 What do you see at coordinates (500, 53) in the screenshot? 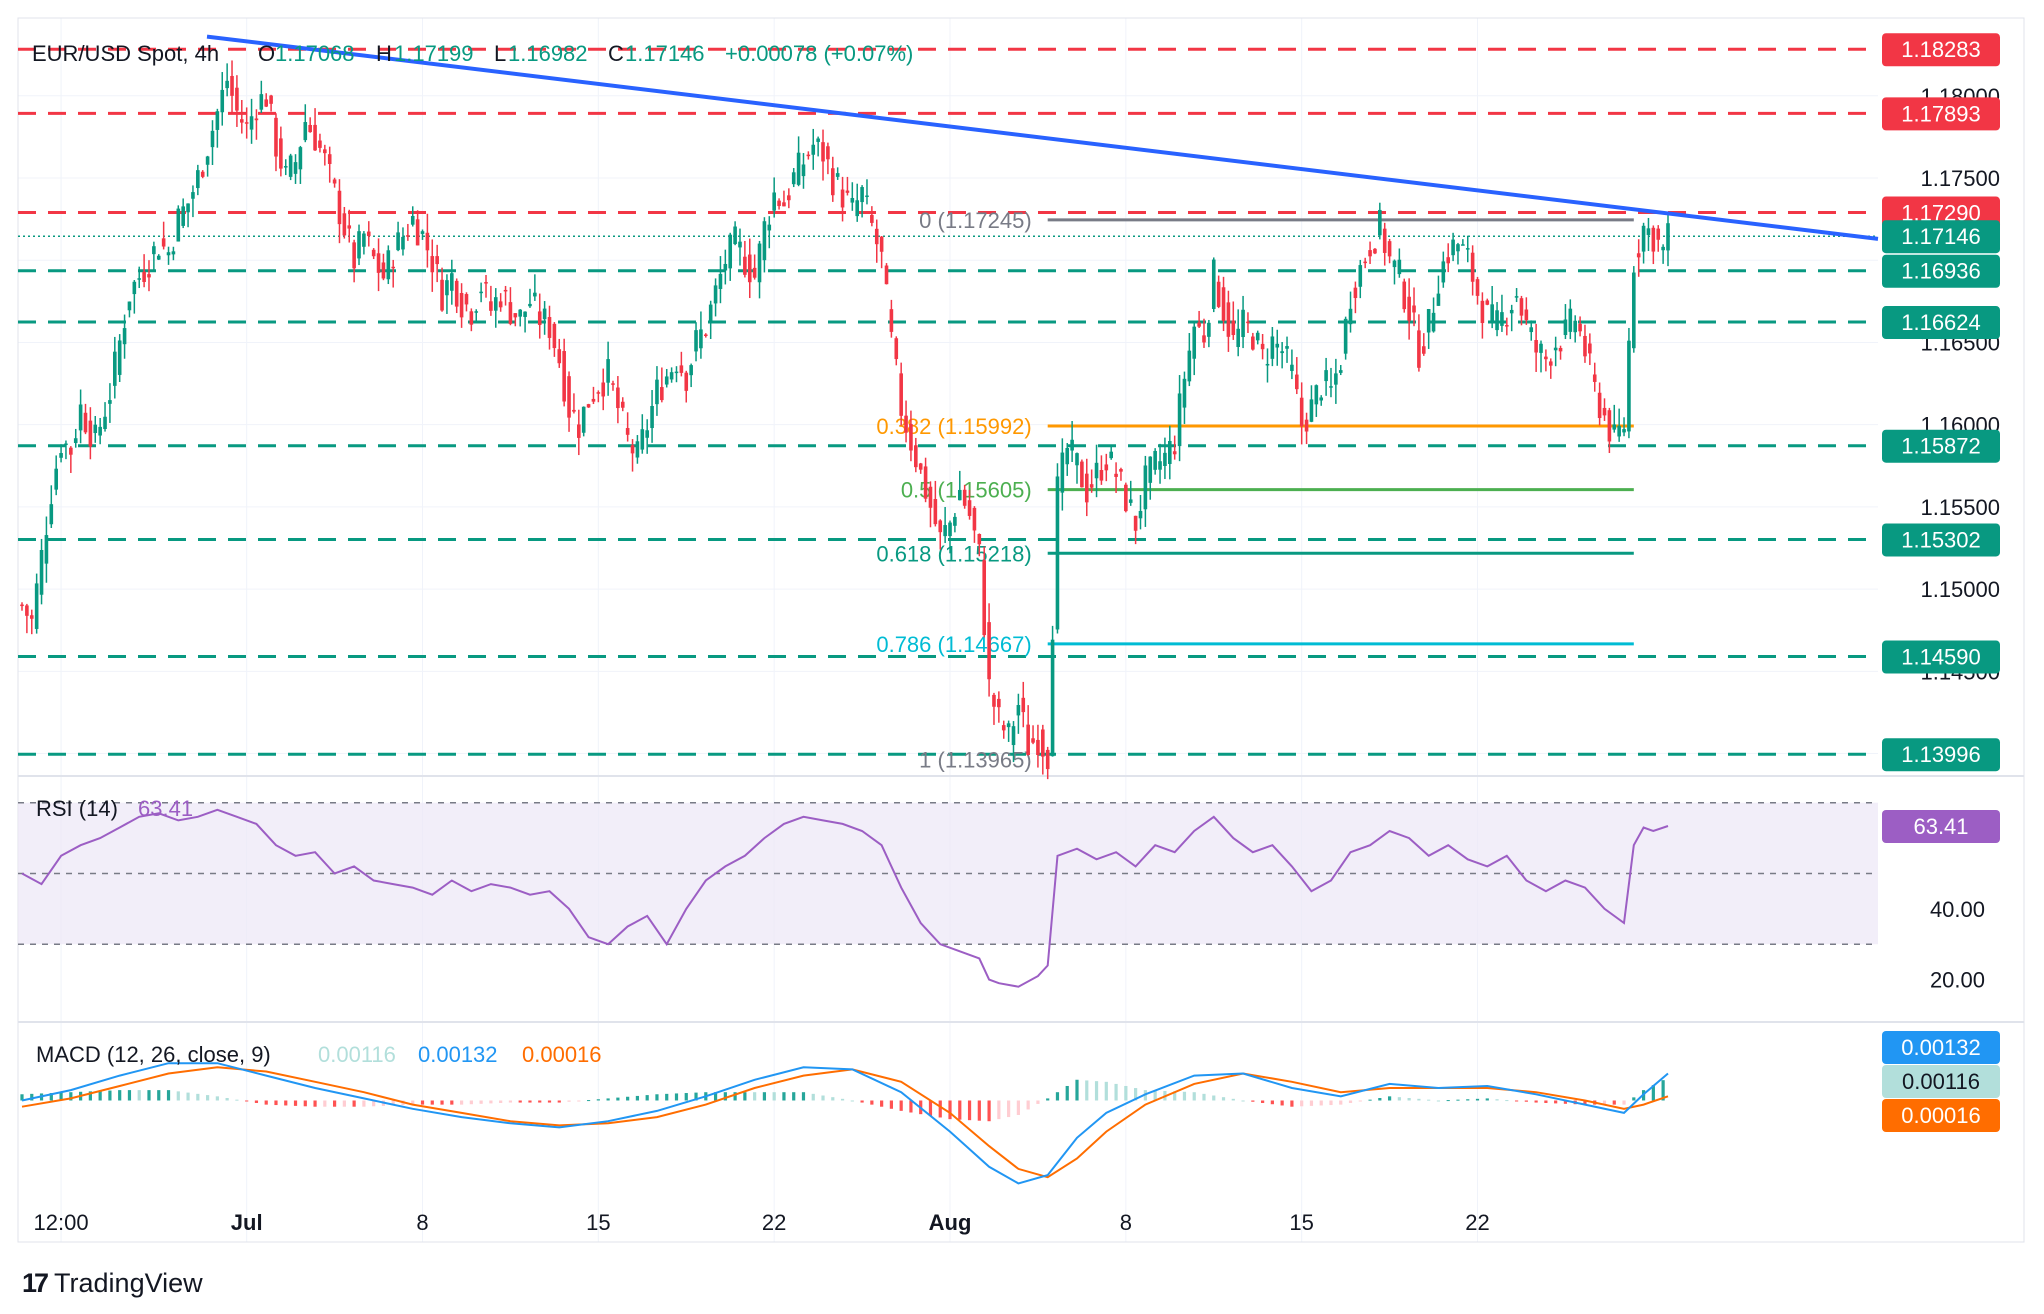
I see `low-label: L` at bounding box center [500, 53].